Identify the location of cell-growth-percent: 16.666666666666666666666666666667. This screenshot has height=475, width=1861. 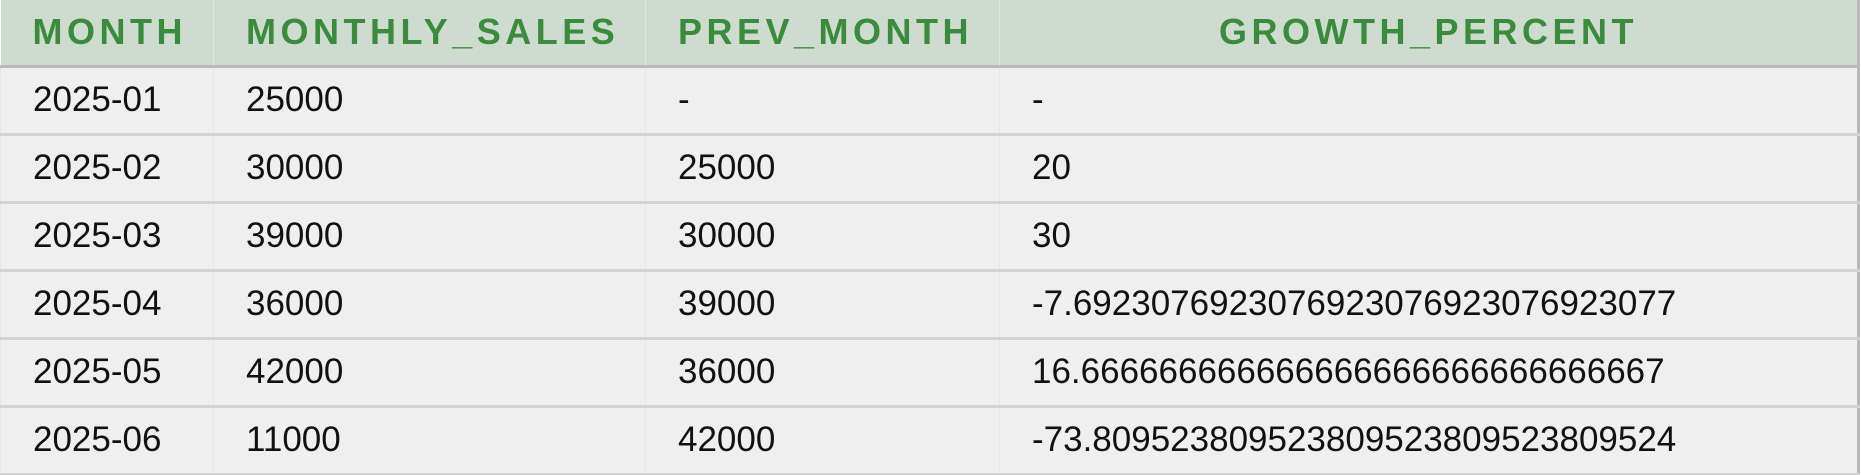
(1429, 373).